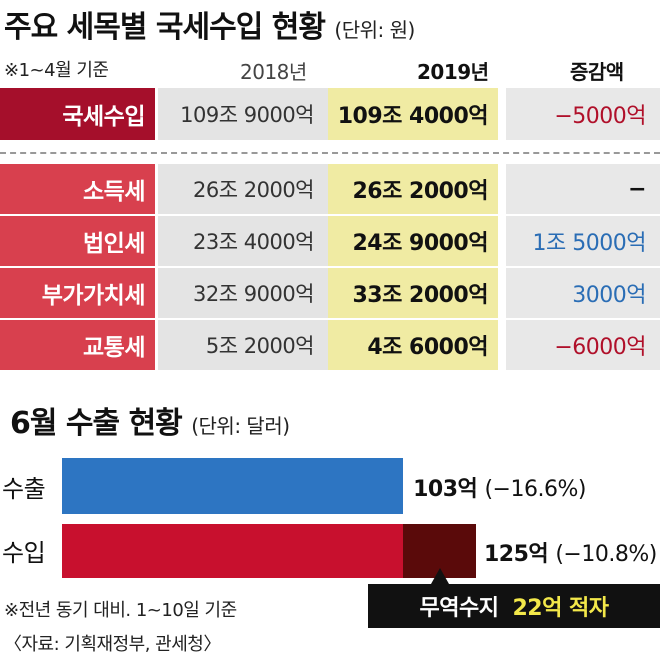 This screenshot has height=665, width=660. Describe the element at coordinates (583, 189) in the screenshot. I see `value-diff: −` at that location.